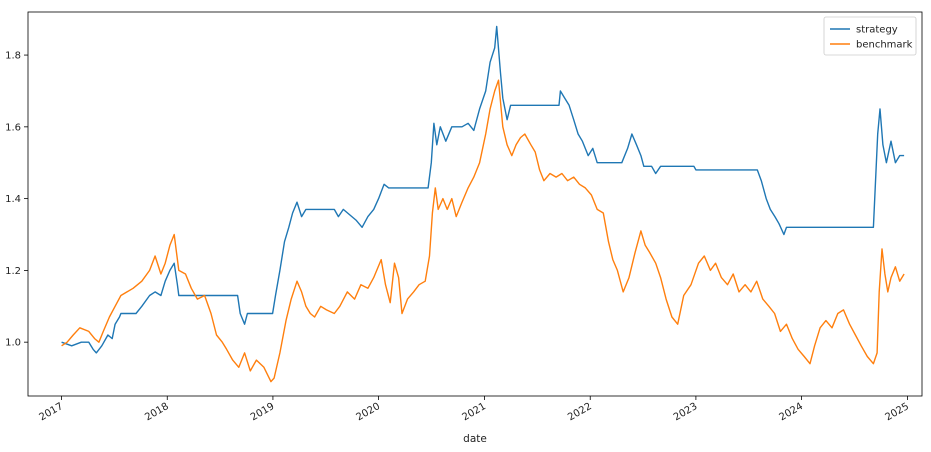 The width and height of the screenshot is (931, 452). I want to click on x-tick-label: 2022, so click(580, 412).